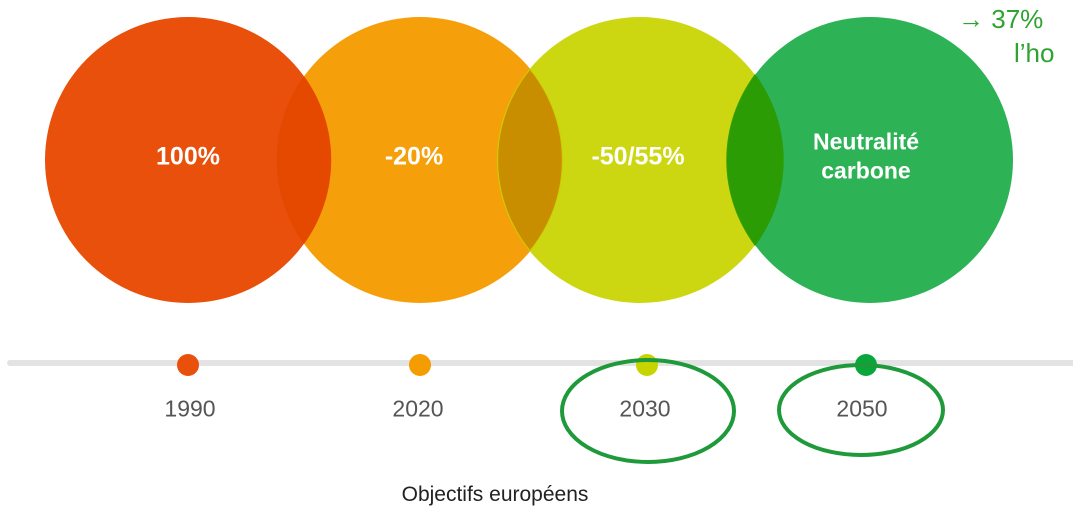 The height and width of the screenshot is (507, 1073). What do you see at coordinates (414, 156) in the screenshot?
I see `circle-label-2020: -20%` at bounding box center [414, 156].